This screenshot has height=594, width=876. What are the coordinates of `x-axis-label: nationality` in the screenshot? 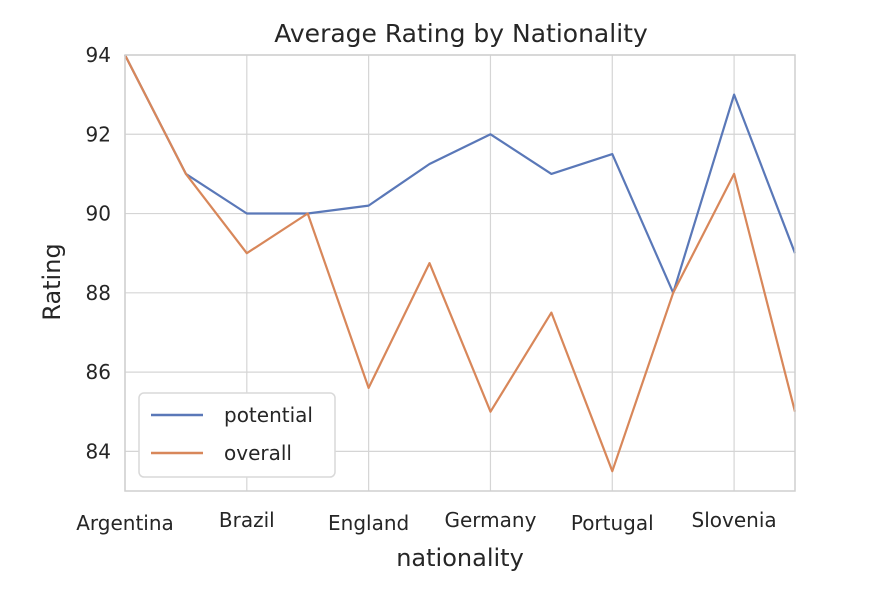 It's located at (460, 558).